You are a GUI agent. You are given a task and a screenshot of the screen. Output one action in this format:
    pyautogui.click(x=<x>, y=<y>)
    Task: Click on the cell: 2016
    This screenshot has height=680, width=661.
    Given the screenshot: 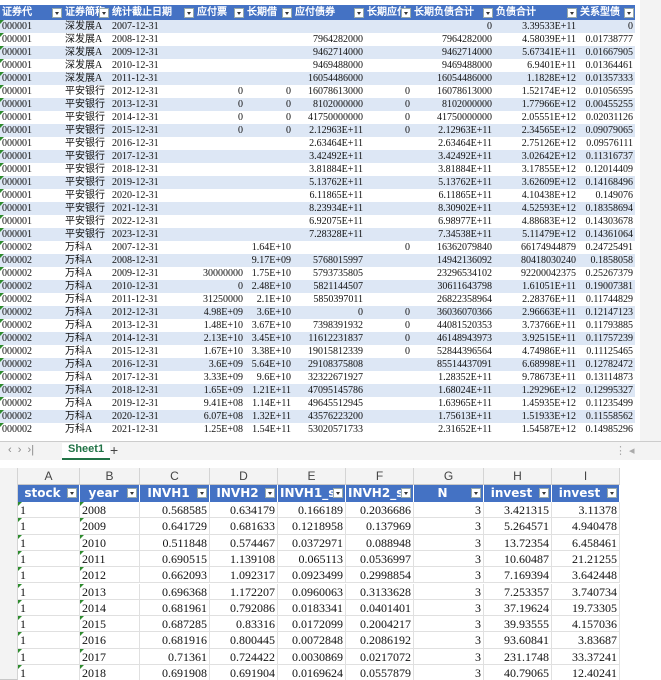 What is the action you would take?
    pyautogui.click(x=110, y=640)
    